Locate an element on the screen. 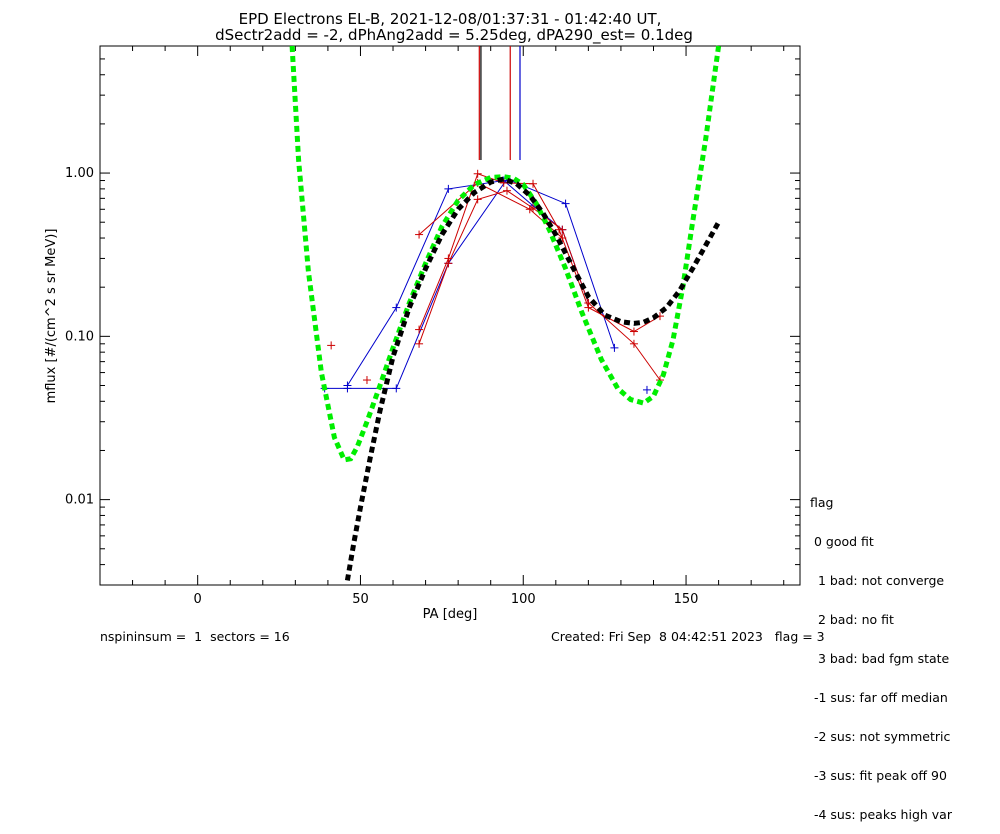 Image resolution: width=1000 pixels, height=834 pixels. y-tick-label: 0.10 is located at coordinates (79, 336).